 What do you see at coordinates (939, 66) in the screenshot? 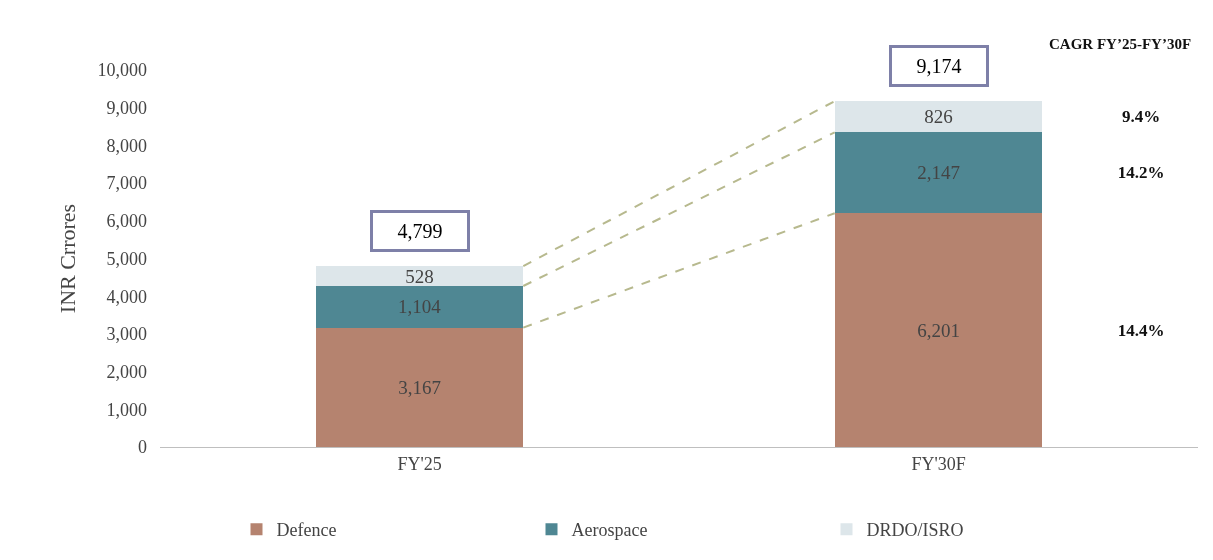
I see `total-label: 9,174` at bounding box center [939, 66].